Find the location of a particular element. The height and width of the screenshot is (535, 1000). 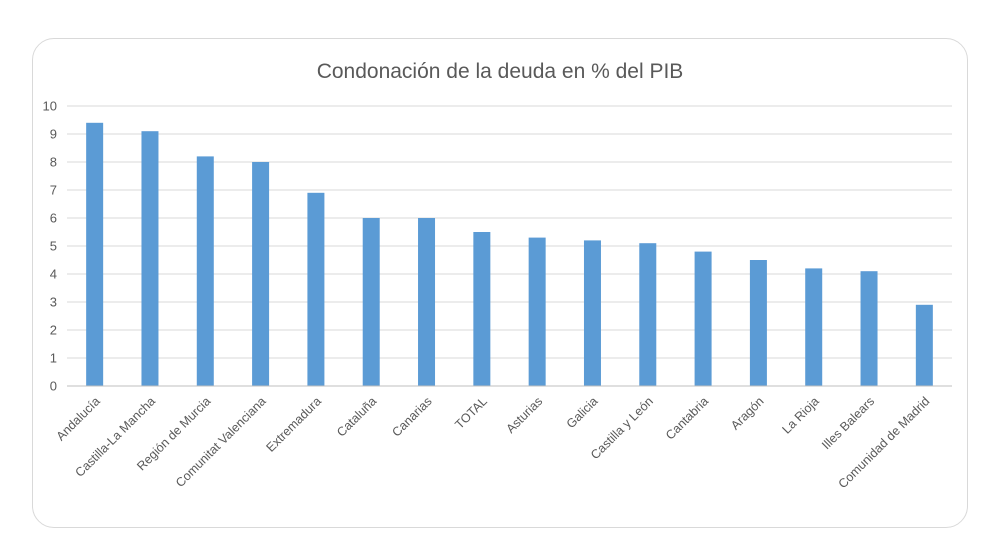

y-tick-label: 3 is located at coordinates (53, 302).